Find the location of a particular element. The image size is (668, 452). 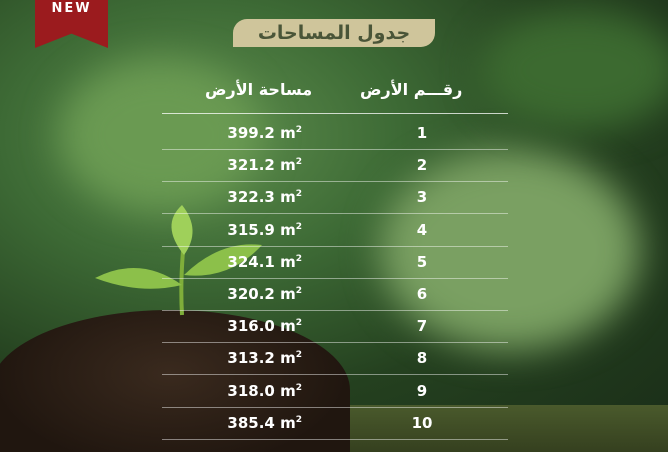

table-row: 321.2 m2 2 is located at coordinates (335, 165).